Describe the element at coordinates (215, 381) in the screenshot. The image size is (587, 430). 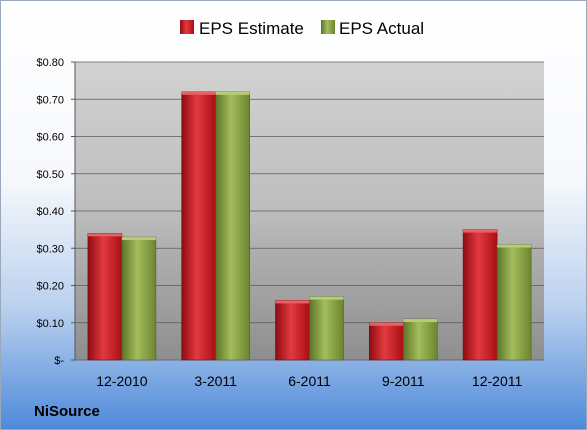
I see `x-category-label: 3-2011` at that location.